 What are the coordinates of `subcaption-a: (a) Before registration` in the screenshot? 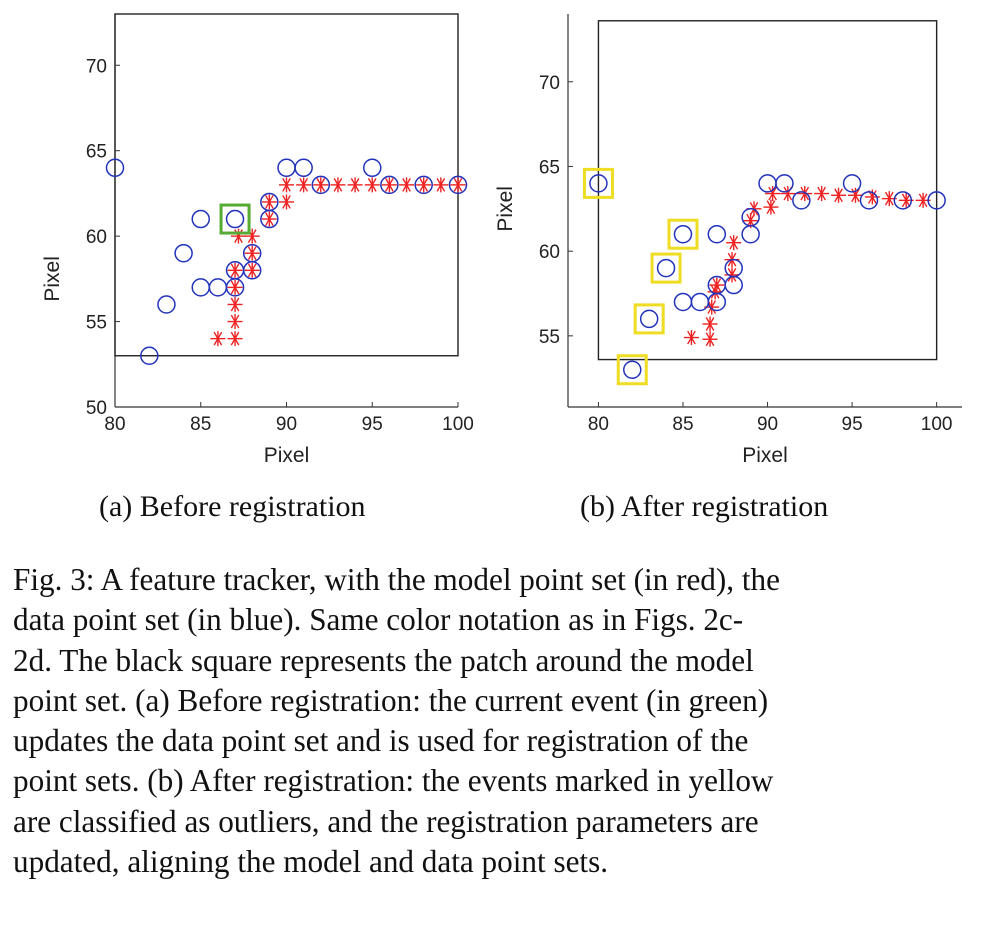 It's located at (232, 506).